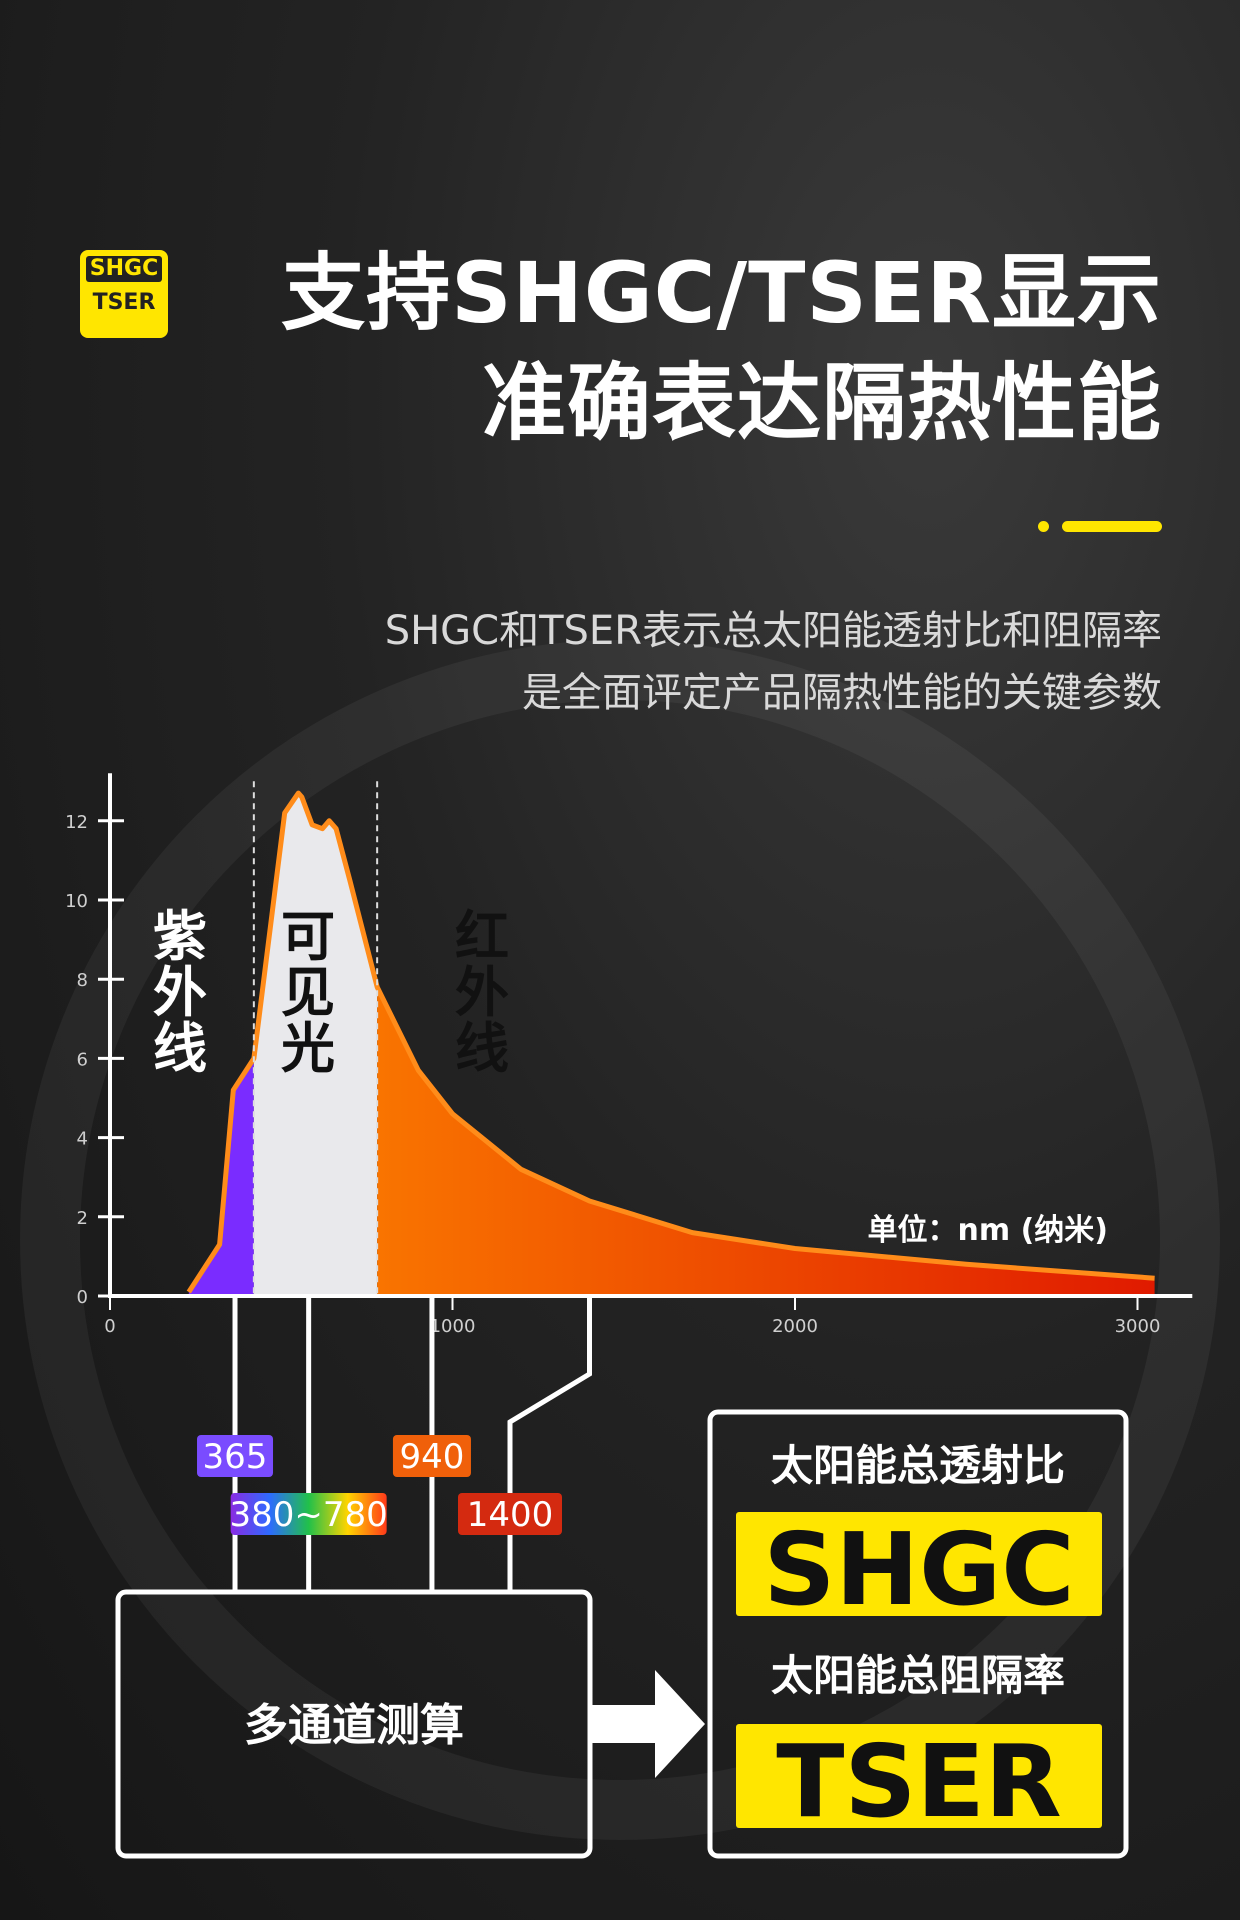 Image resolution: width=1240 pixels, height=1920 pixels. What do you see at coordinates (82, 980) in the screenshot?
I see `y-tick-label: 8` at bounding box center [82, 980].